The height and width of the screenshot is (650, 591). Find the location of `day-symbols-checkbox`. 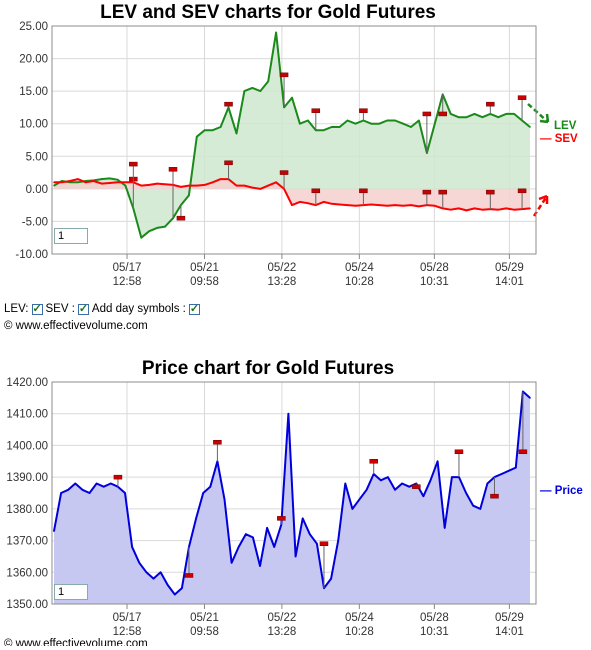

day-symbols-checkbox is located at coordinates (194, 308).